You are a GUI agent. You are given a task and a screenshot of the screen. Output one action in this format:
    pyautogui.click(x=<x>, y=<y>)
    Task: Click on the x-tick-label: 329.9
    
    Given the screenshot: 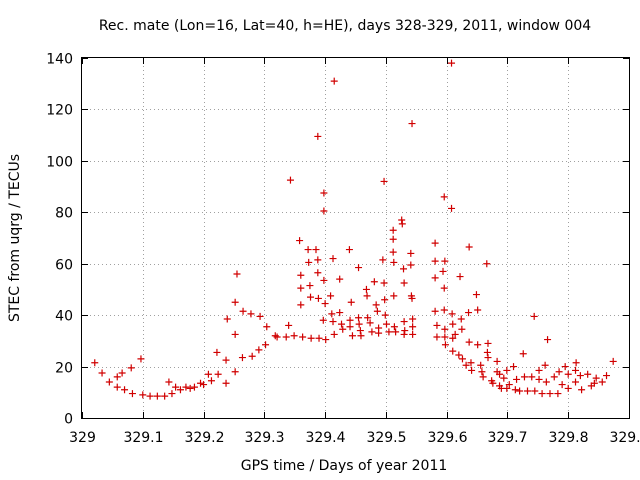 What is the action you would take?
    pyautogui.click(x=624, y=438)
    